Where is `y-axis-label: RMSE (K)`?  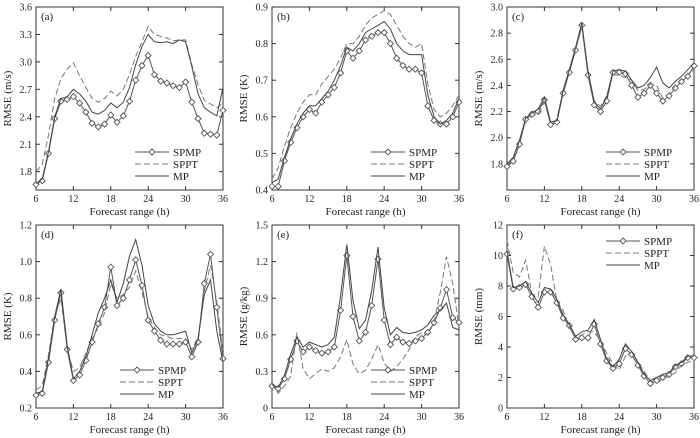
y-axis-label: RMSE (K) is located at coordinates (8, 316).